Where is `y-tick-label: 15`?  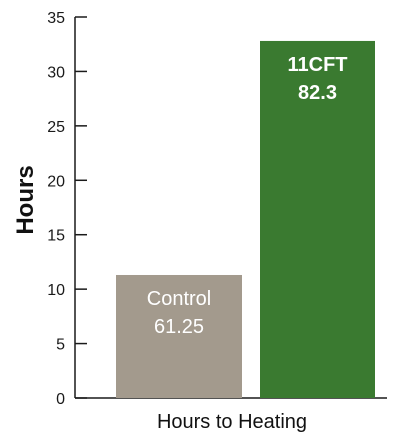
y-tick-label: 15 is located at coordinates (56, 236).